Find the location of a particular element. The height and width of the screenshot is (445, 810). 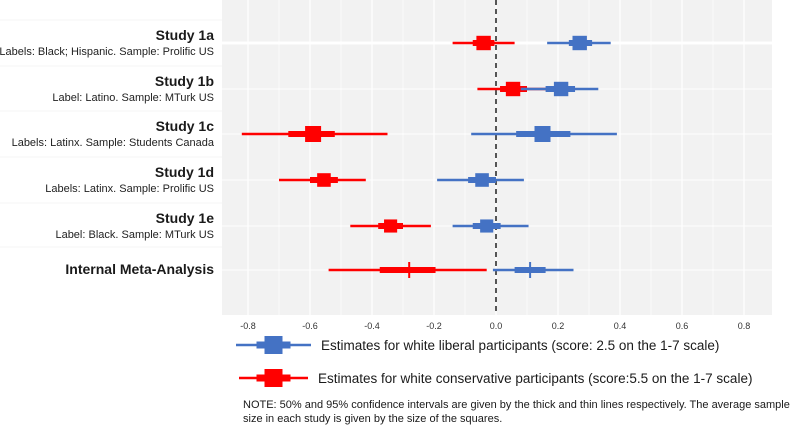

study-title: Study 1c is located at coordinates (185, 126).